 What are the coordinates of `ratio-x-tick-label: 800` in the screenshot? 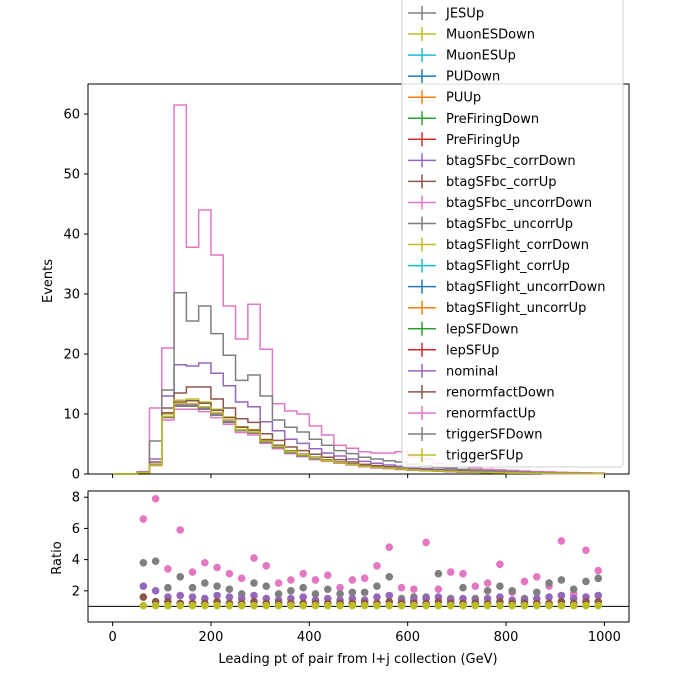 It's located at (506, 637).